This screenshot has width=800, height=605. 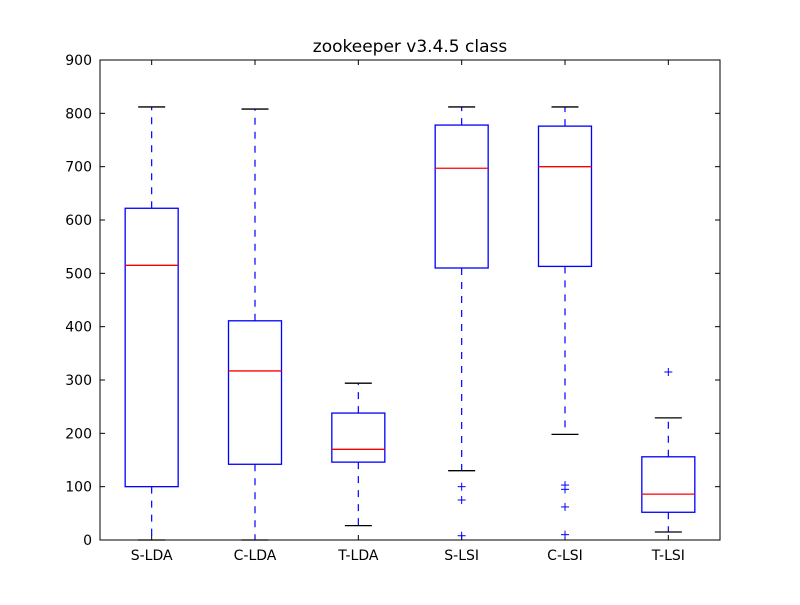 I want to click on y-tick-label: 200, so click(x=78, y=434).